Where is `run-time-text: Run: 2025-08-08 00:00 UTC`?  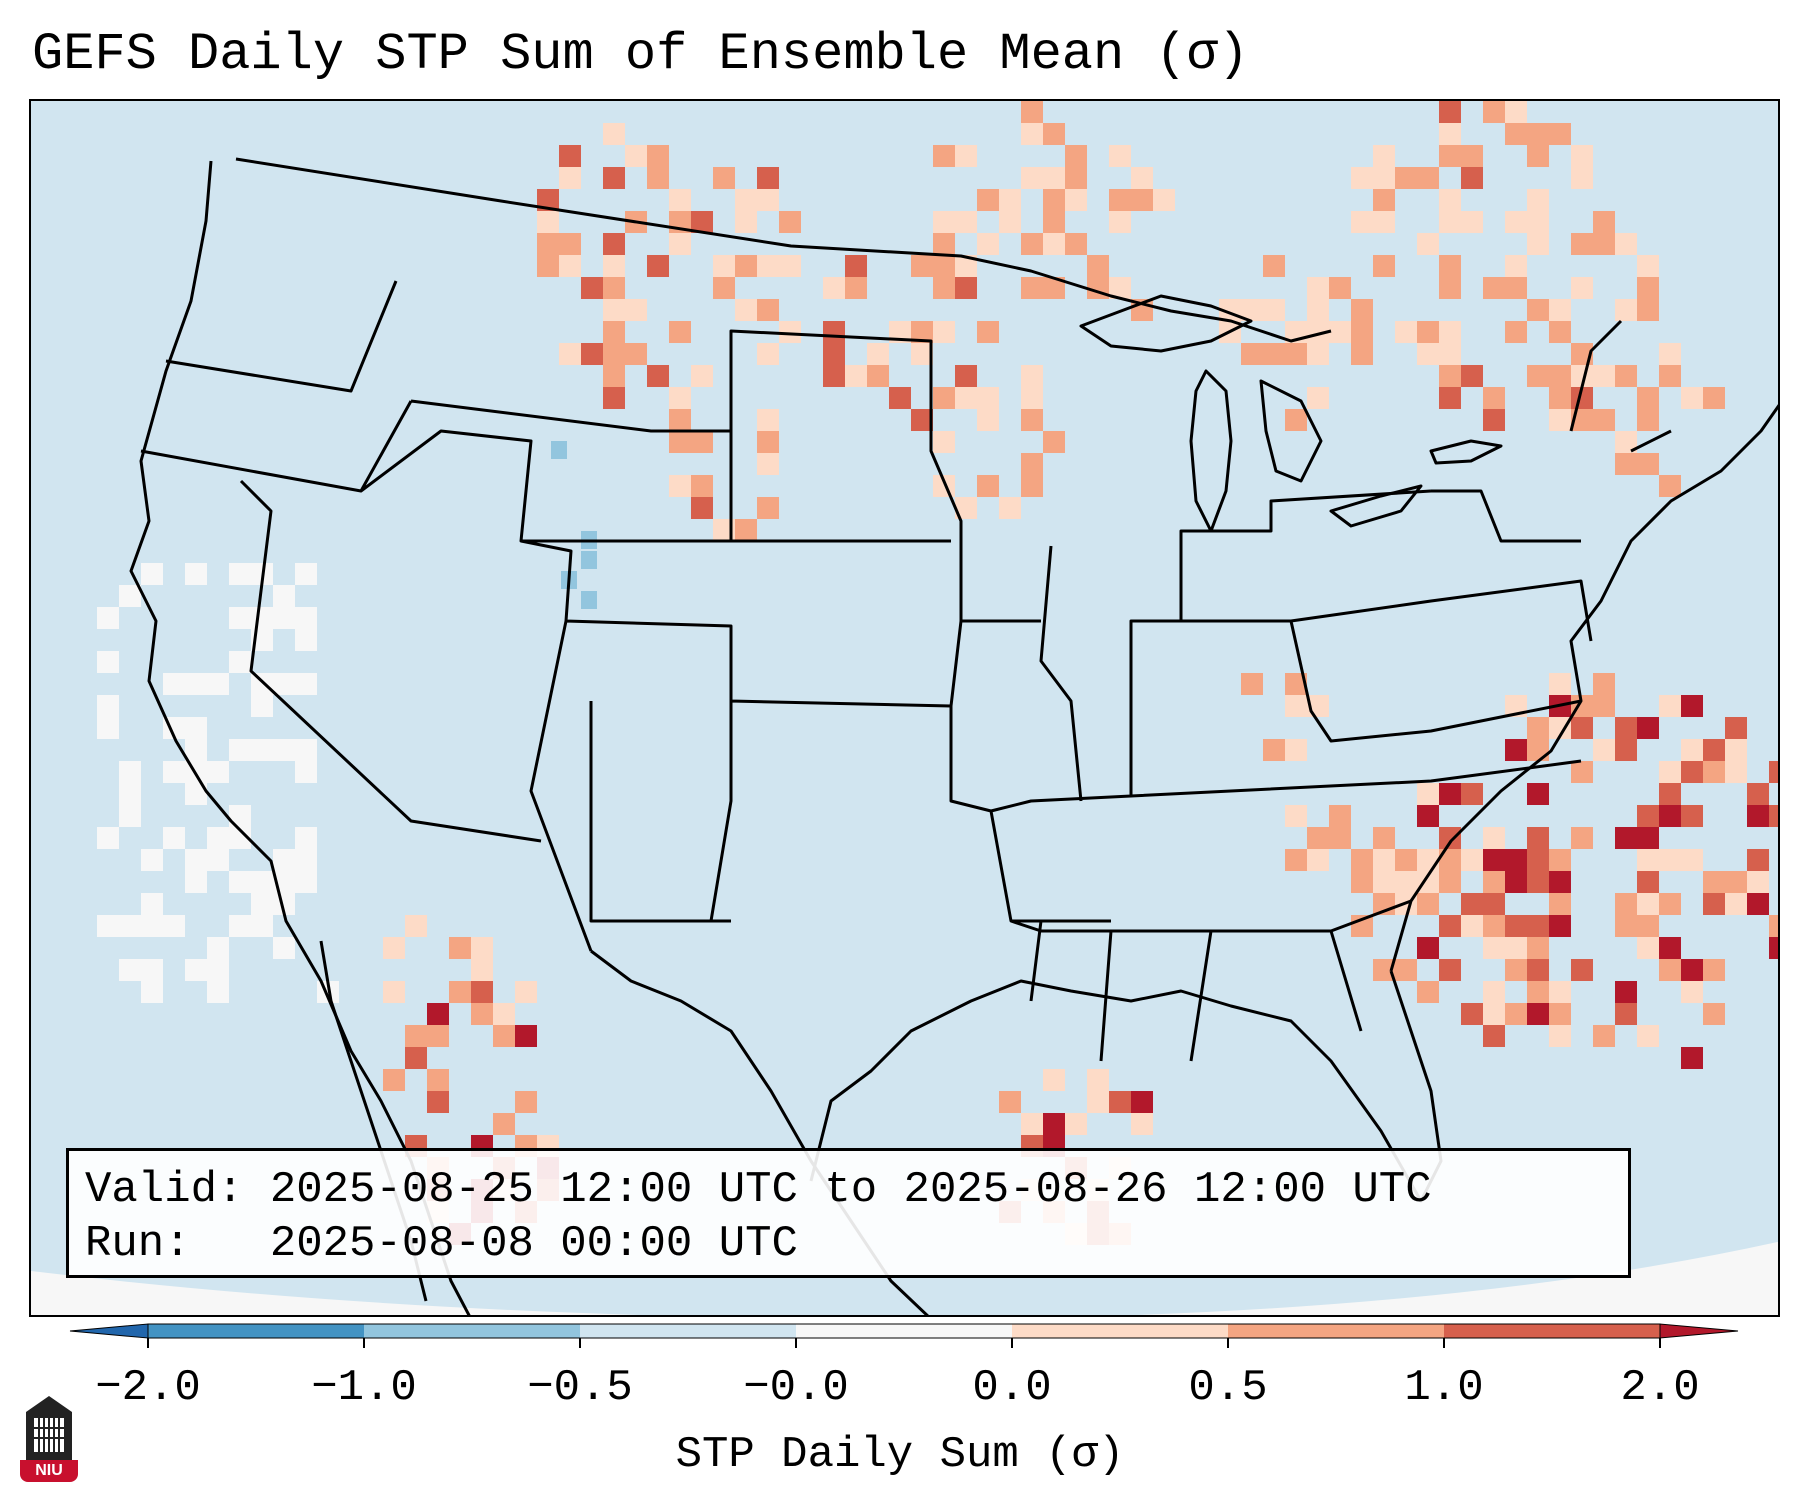
run-time-text: Run: 2025-08-08 00:00 UTC is located at coordinates (441, 1244).